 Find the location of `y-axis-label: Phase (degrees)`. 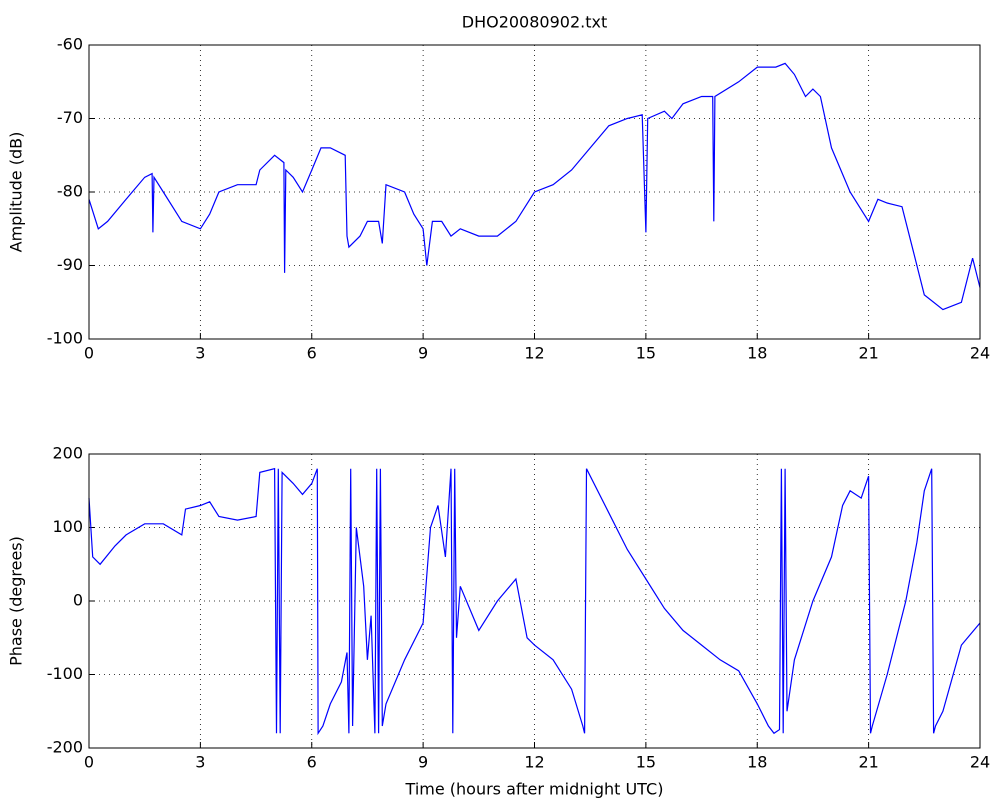

y-axis-label: Phase (degrees) is located at coordinates (16, 601).